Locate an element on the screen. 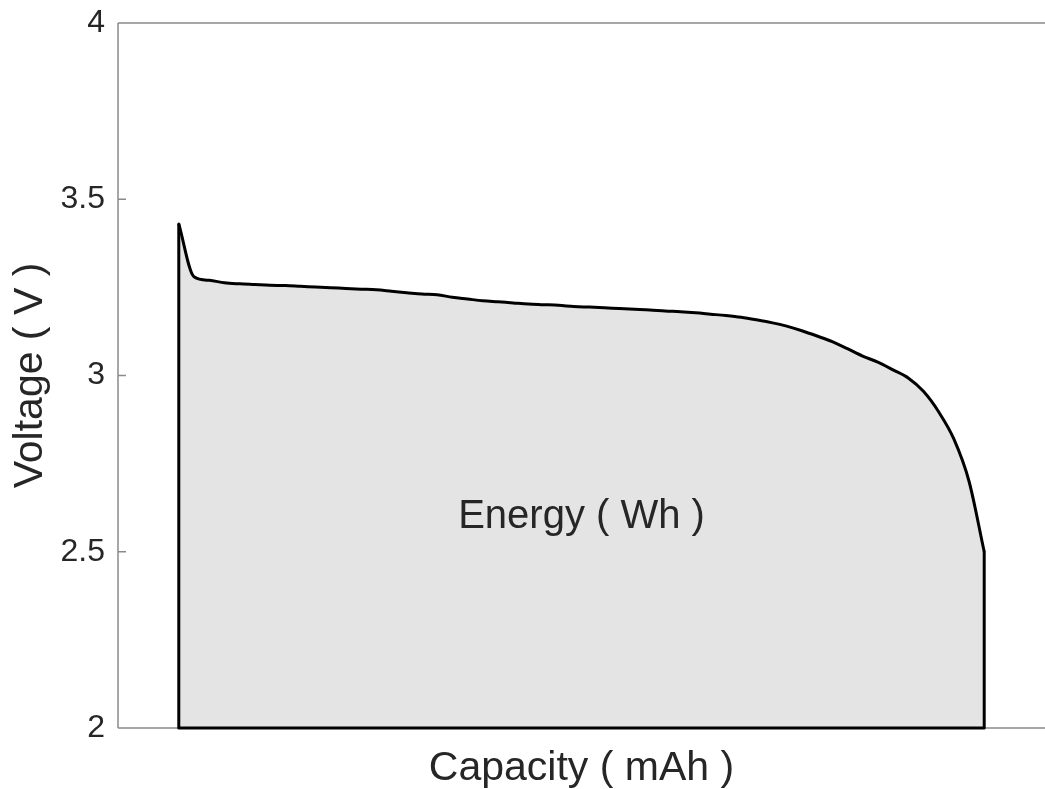 The width and height of the screenshot is (1045, 789). y-axis-title: Voltage ( V ) is located at coordinates (27, 375).